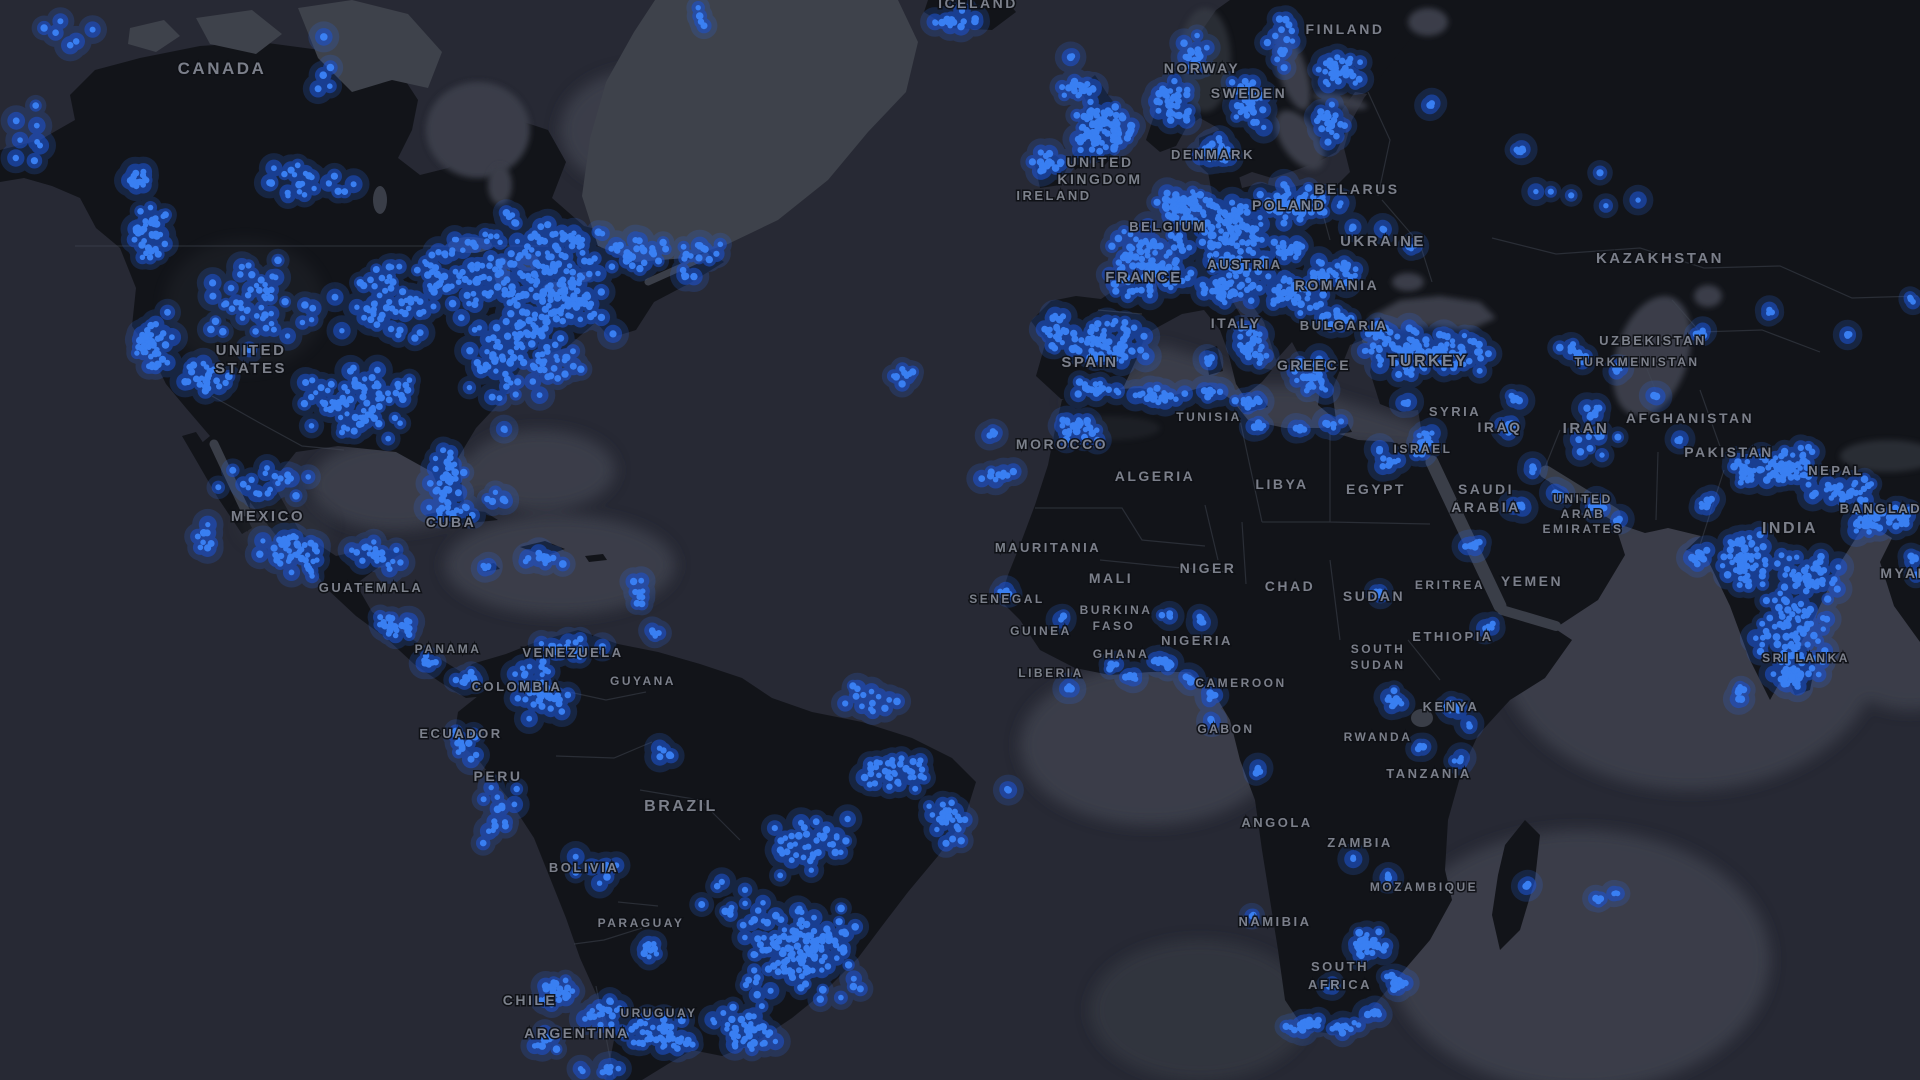 Image resolution: width=1920 pixels, height=1080 pixels. Describe the element at coordinates (1486, 489) in the screenshot. I see `country-label-saudi: SAUDI` at that location.